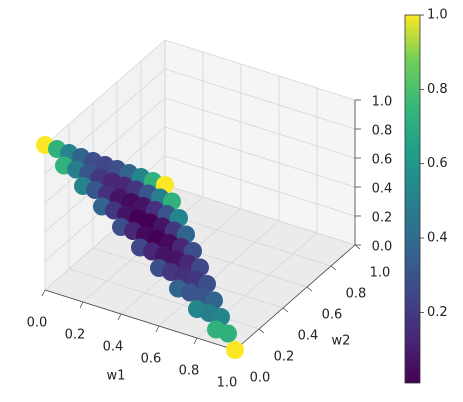  What do you see at coordinates (227, 383) in the screenshot?
I see `x-tick-label: 1.0` at bounding box center [227, 383].